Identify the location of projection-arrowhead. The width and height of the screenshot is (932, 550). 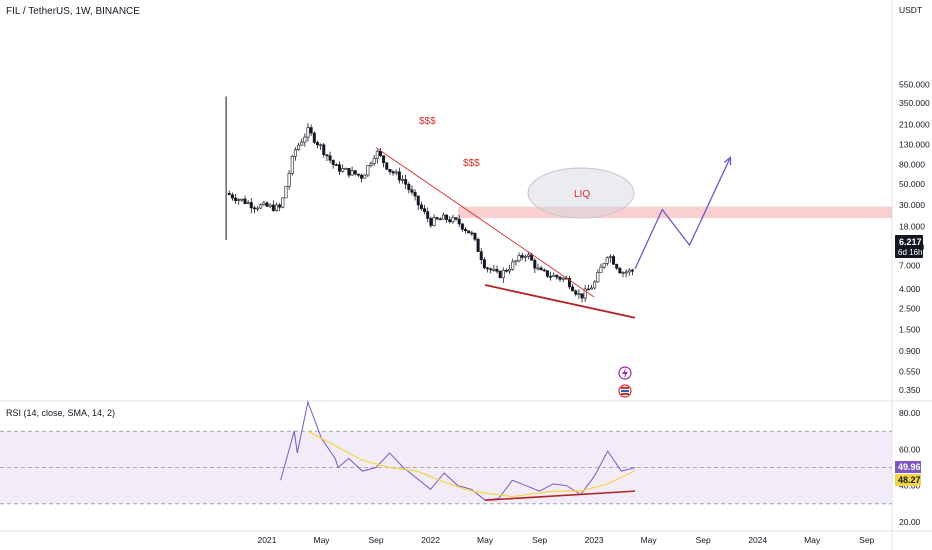
(727, 160).